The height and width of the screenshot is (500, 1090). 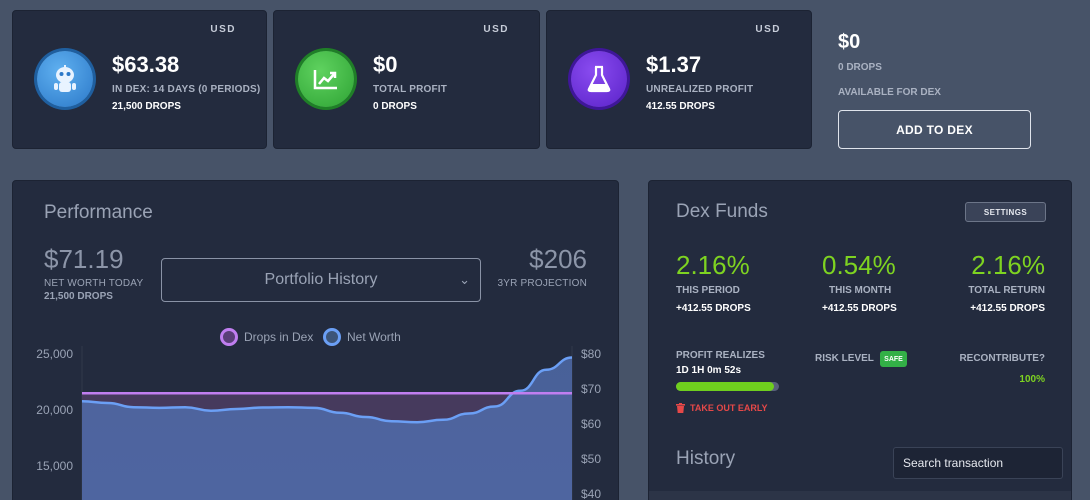 I want to click on take-out-early-link: TAKE OUT EARLY, so click(x=722, y=408).